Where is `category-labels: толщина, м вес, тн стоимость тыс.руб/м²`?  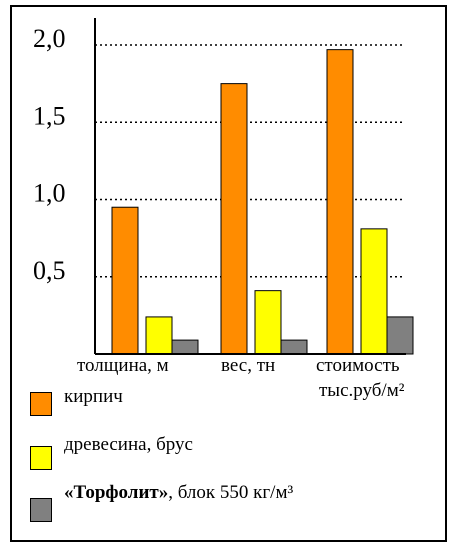
category-labels: толщина, м вес, тн стоимость тыс.руб/м² is located at coordinates (241, 378).